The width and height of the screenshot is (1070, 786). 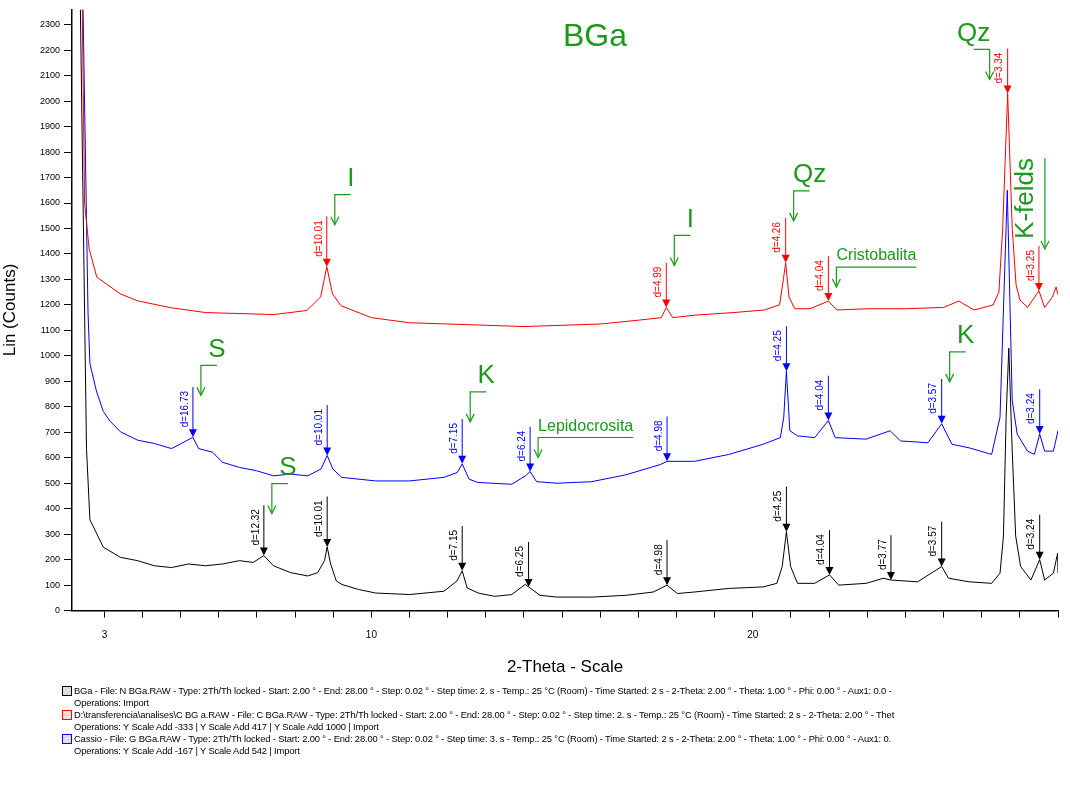 What do you see at coordinates (49, 278) in the screenshot?
I see `y-tick-label: 1300` at bounding box center [49, 278].